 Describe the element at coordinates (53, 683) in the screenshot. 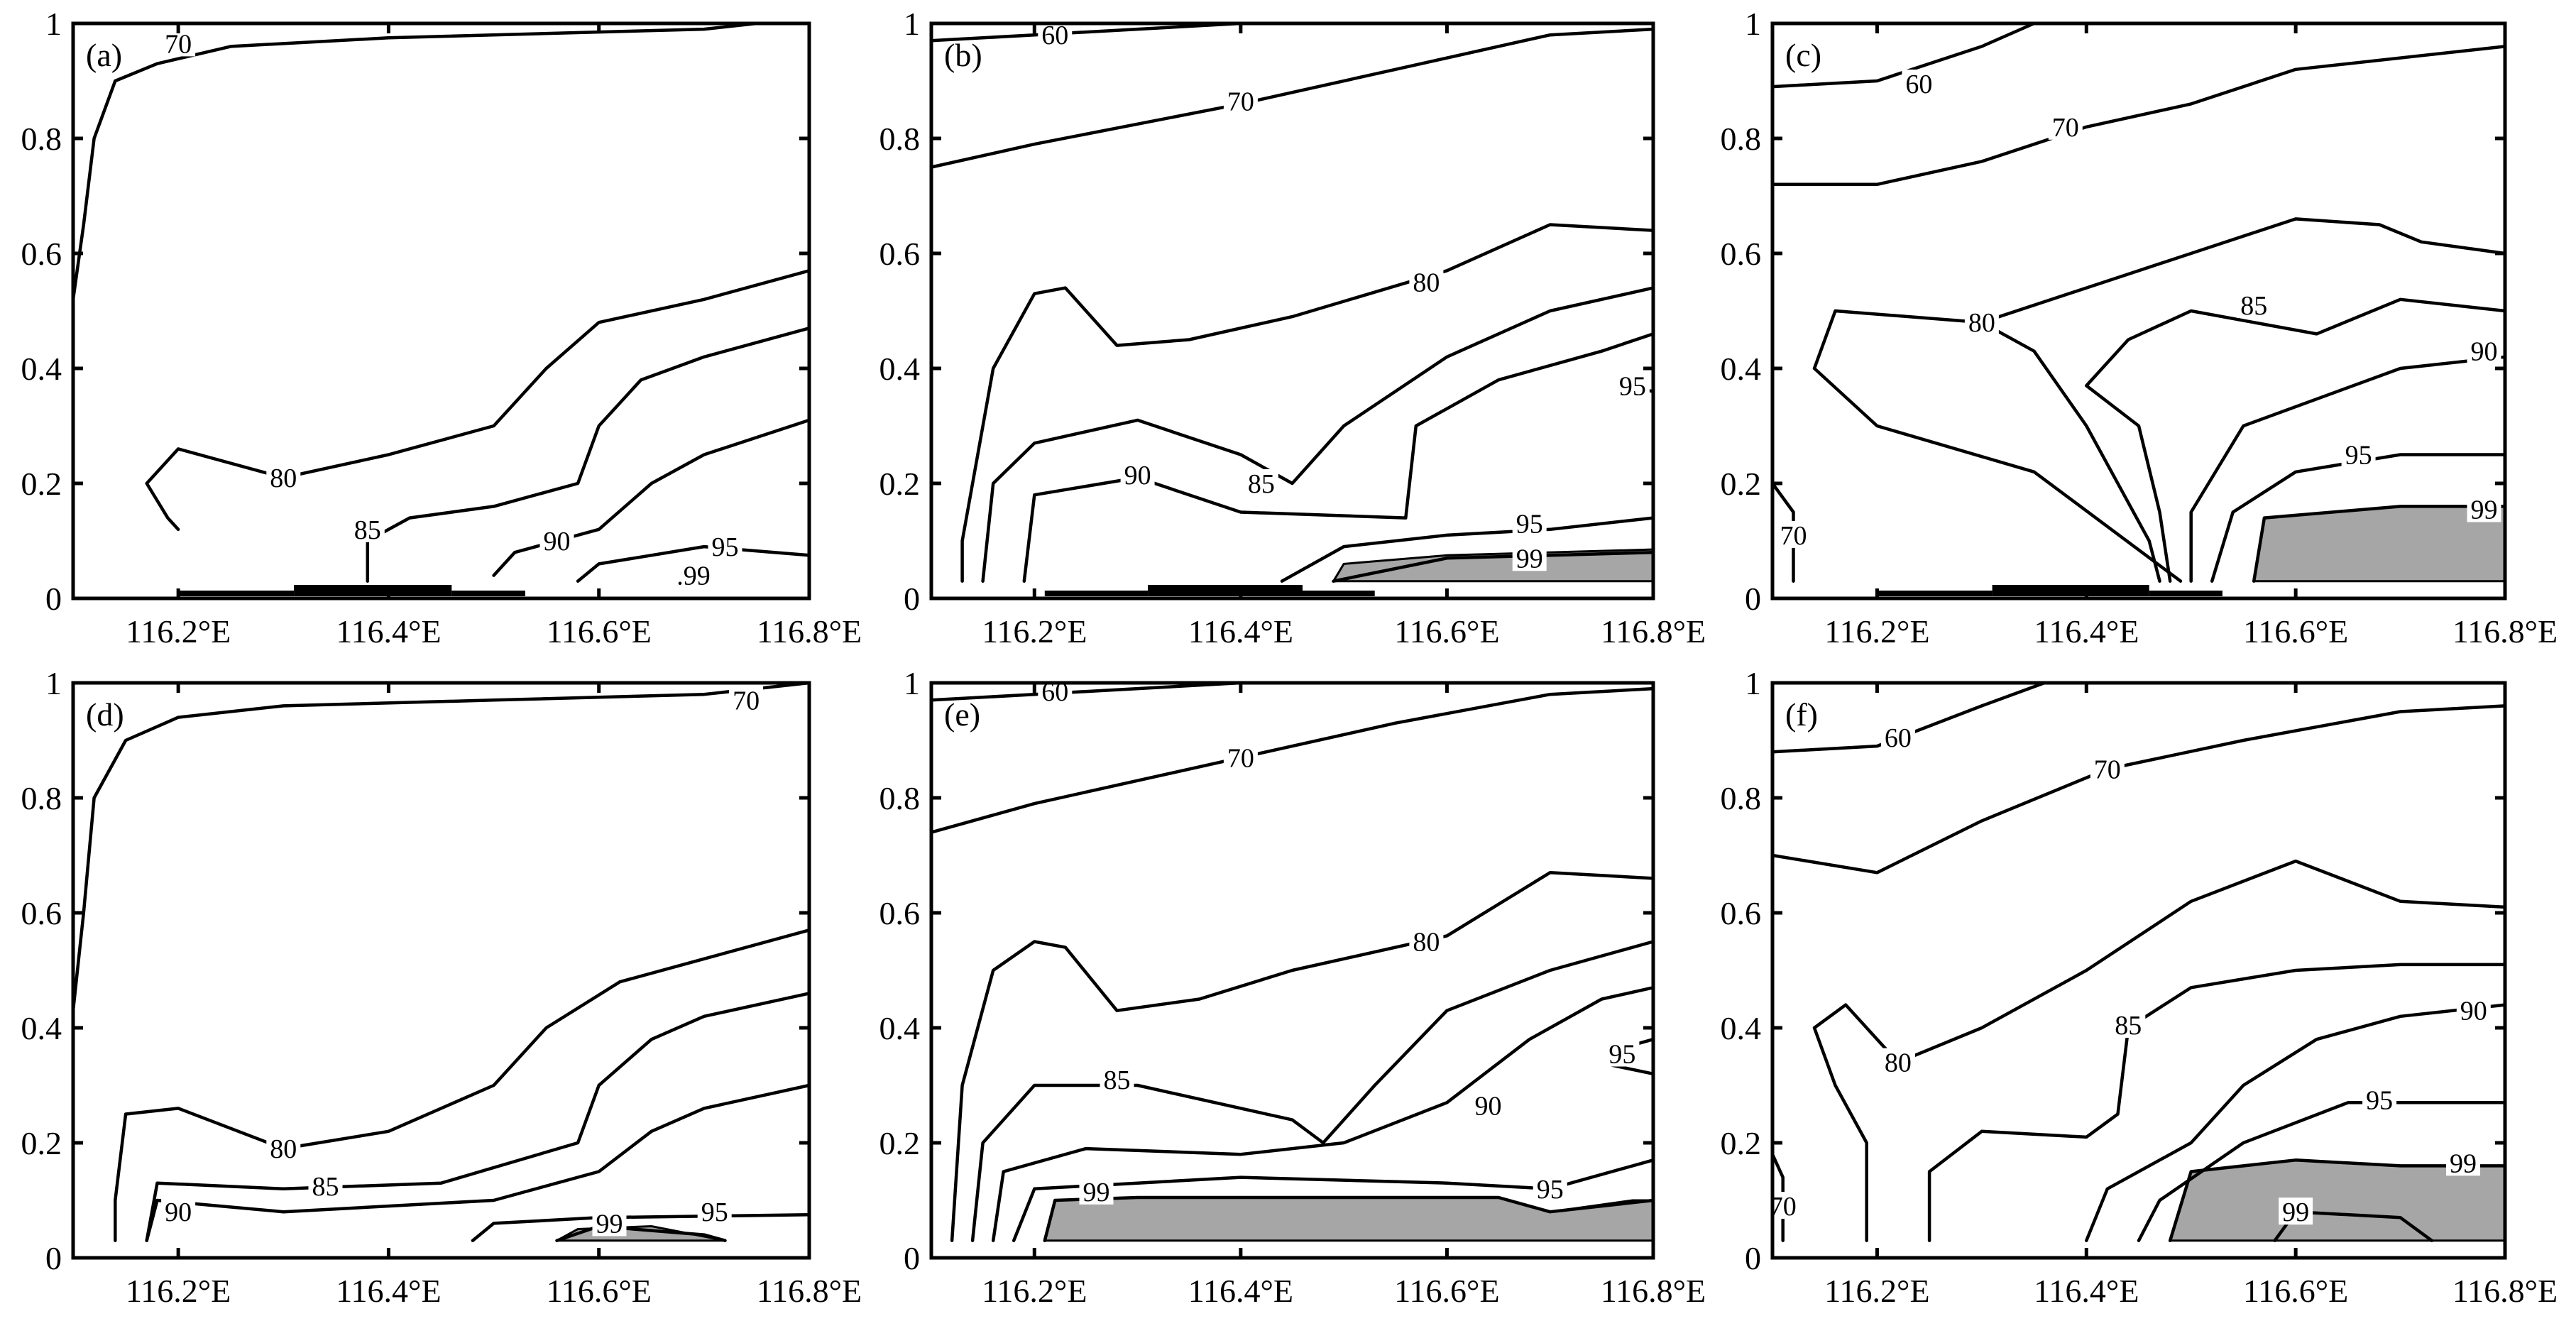

I see `y-tick-label: 1` at that location.